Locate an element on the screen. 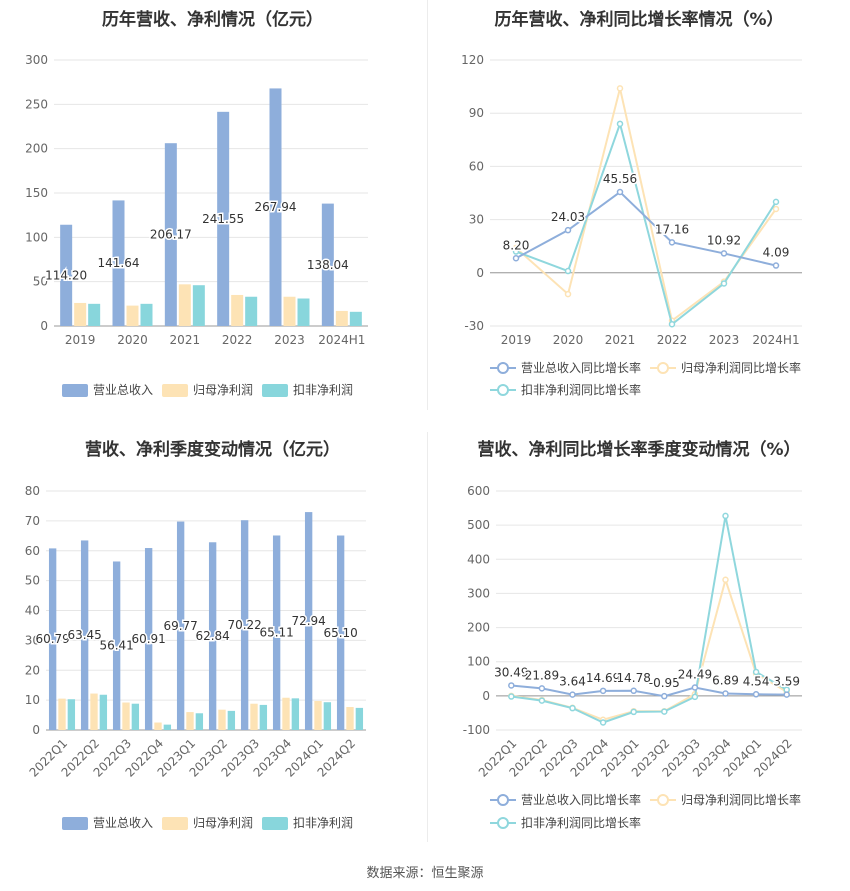  x-tick-label: 2021 is located at coordinates (185, 340).